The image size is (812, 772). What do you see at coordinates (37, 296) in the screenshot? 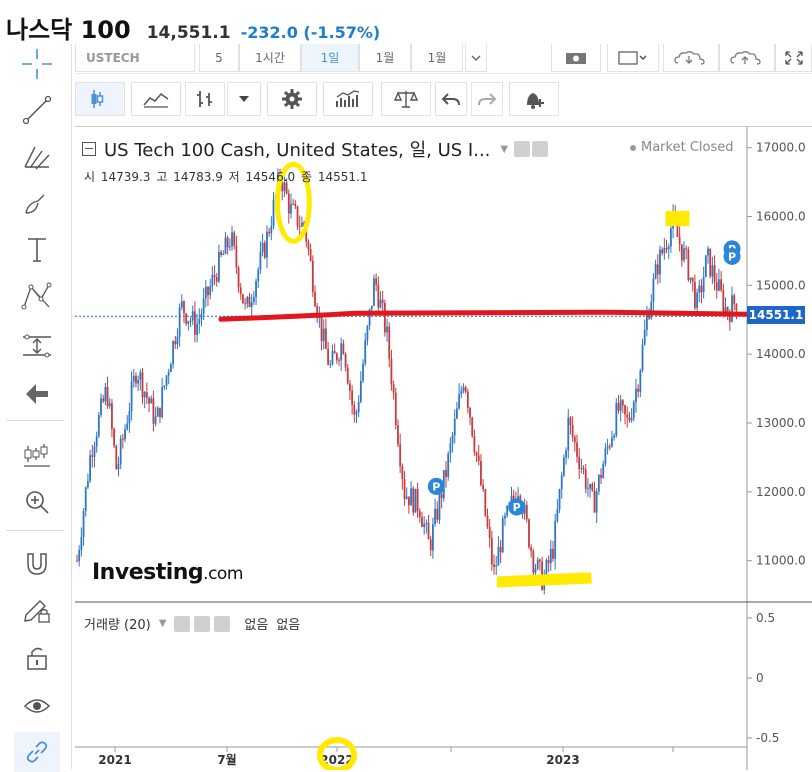
I see `pattern-tool` at bounding box center [37, 296].